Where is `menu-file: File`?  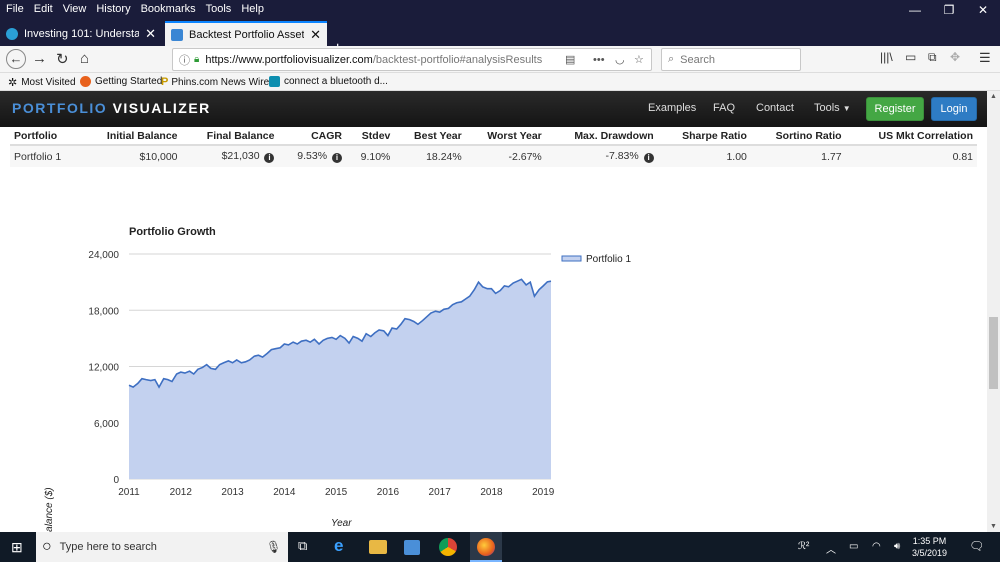
menu-file: File is located at coordinates (15, 9).